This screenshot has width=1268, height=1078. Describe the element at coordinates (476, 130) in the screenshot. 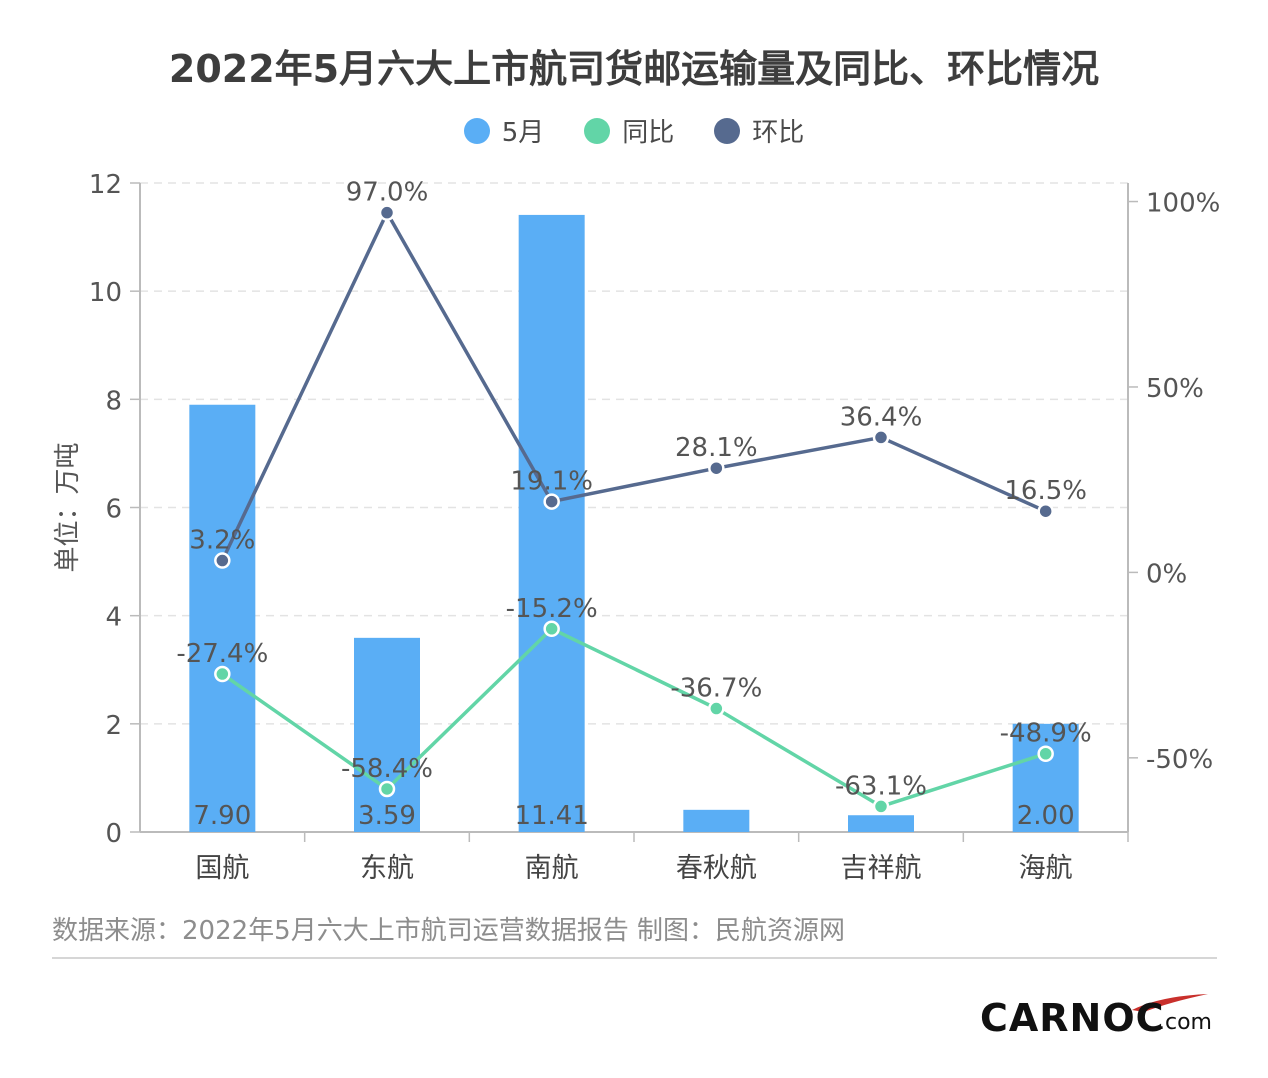

I see `legend-swatch-bar` at that location.